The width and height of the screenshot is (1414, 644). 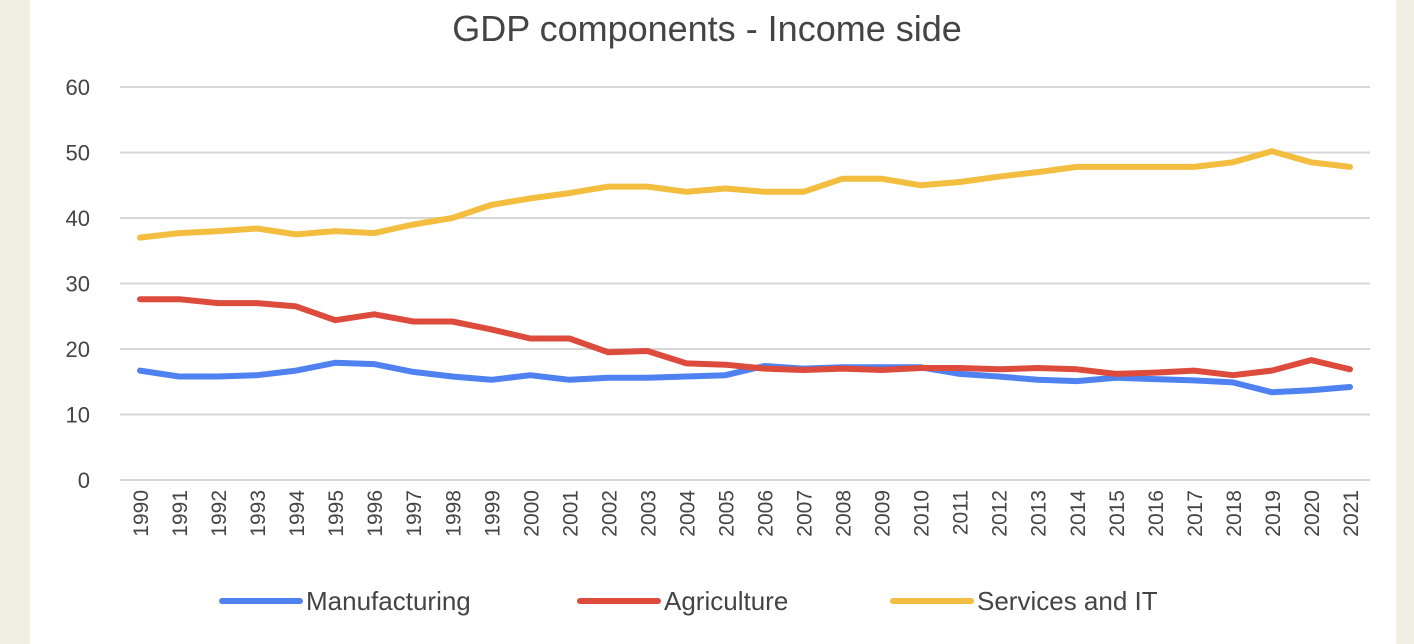 I want to click on x-tick-label: 2012, so click(x=1000, y=513).